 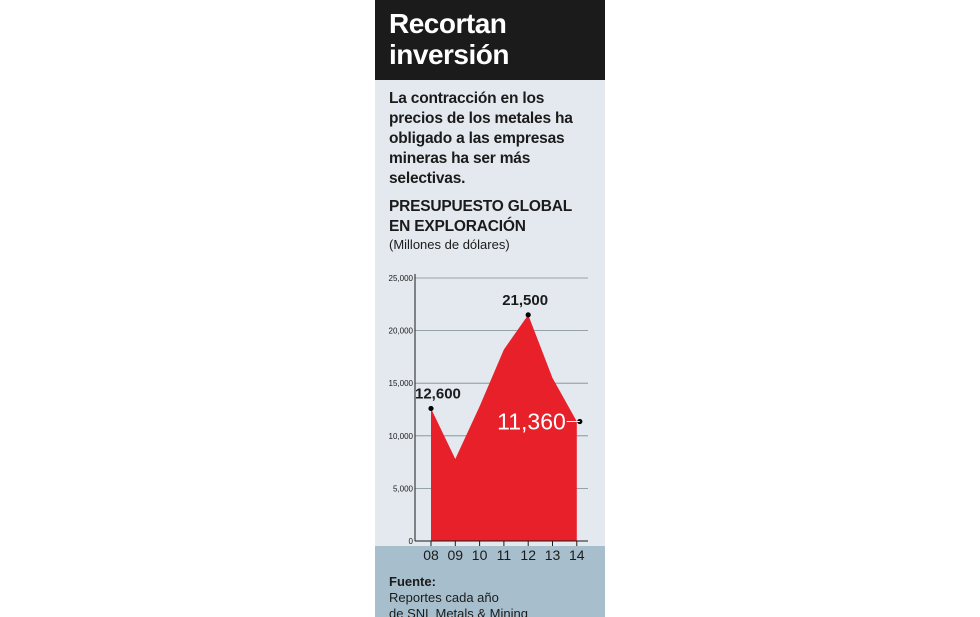 I want to click on x-tick-label: 13, so click(x=553, y=555).